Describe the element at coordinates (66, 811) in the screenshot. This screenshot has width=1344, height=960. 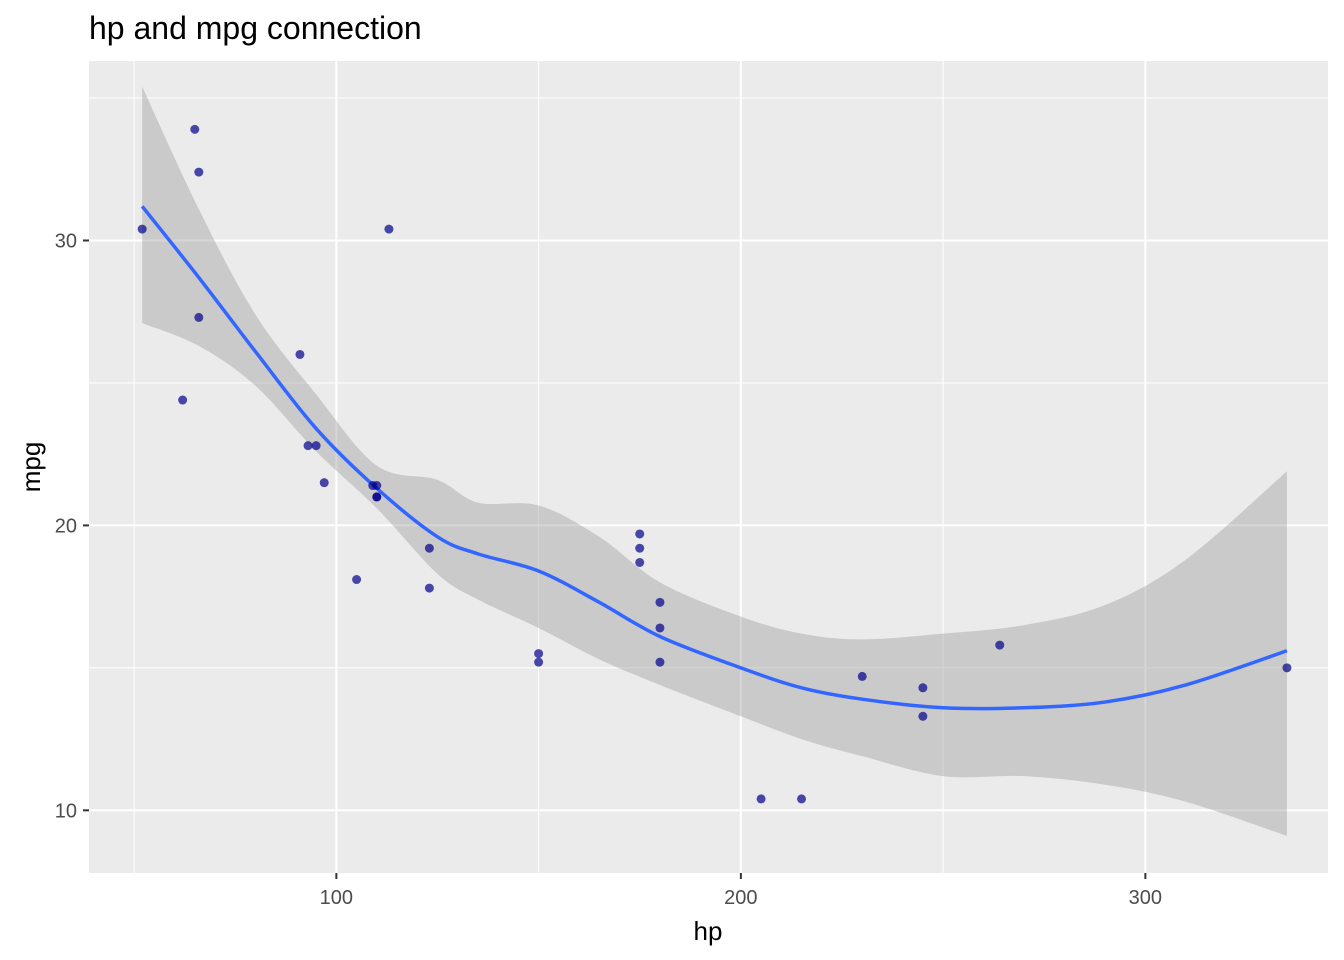
I see `y-tick-label: 10` at that location.